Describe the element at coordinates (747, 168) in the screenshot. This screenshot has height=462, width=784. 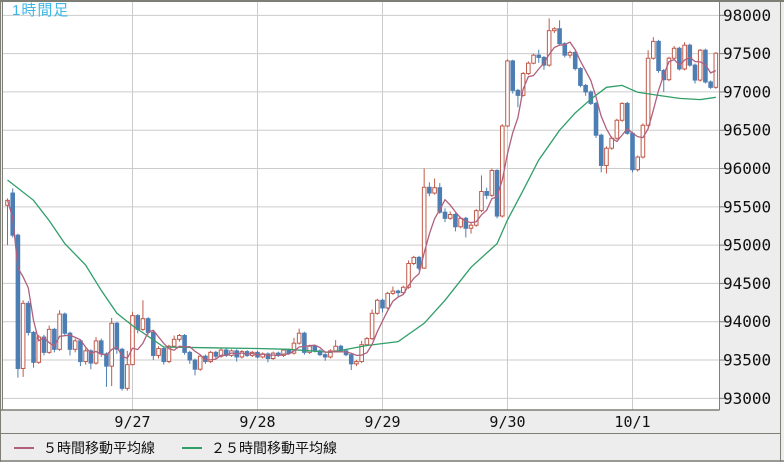
I see `y-tick-label: 96000` at that location.